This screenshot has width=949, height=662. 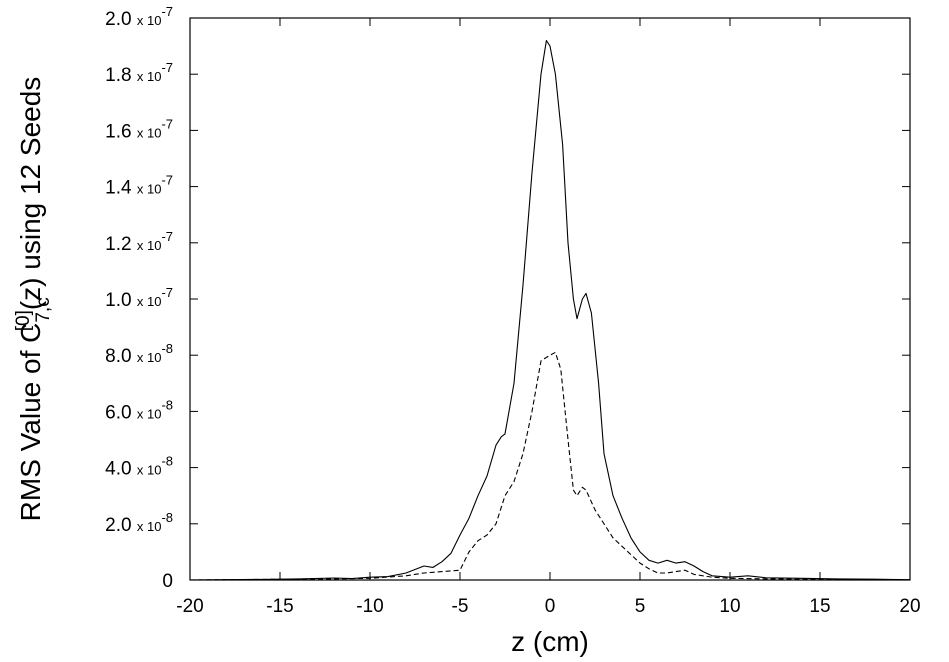 What do you see at coordinates (121, 356) in the screenshot?
I see `y-tick-mantissa: 8.0` at bounding box center [121, 356].